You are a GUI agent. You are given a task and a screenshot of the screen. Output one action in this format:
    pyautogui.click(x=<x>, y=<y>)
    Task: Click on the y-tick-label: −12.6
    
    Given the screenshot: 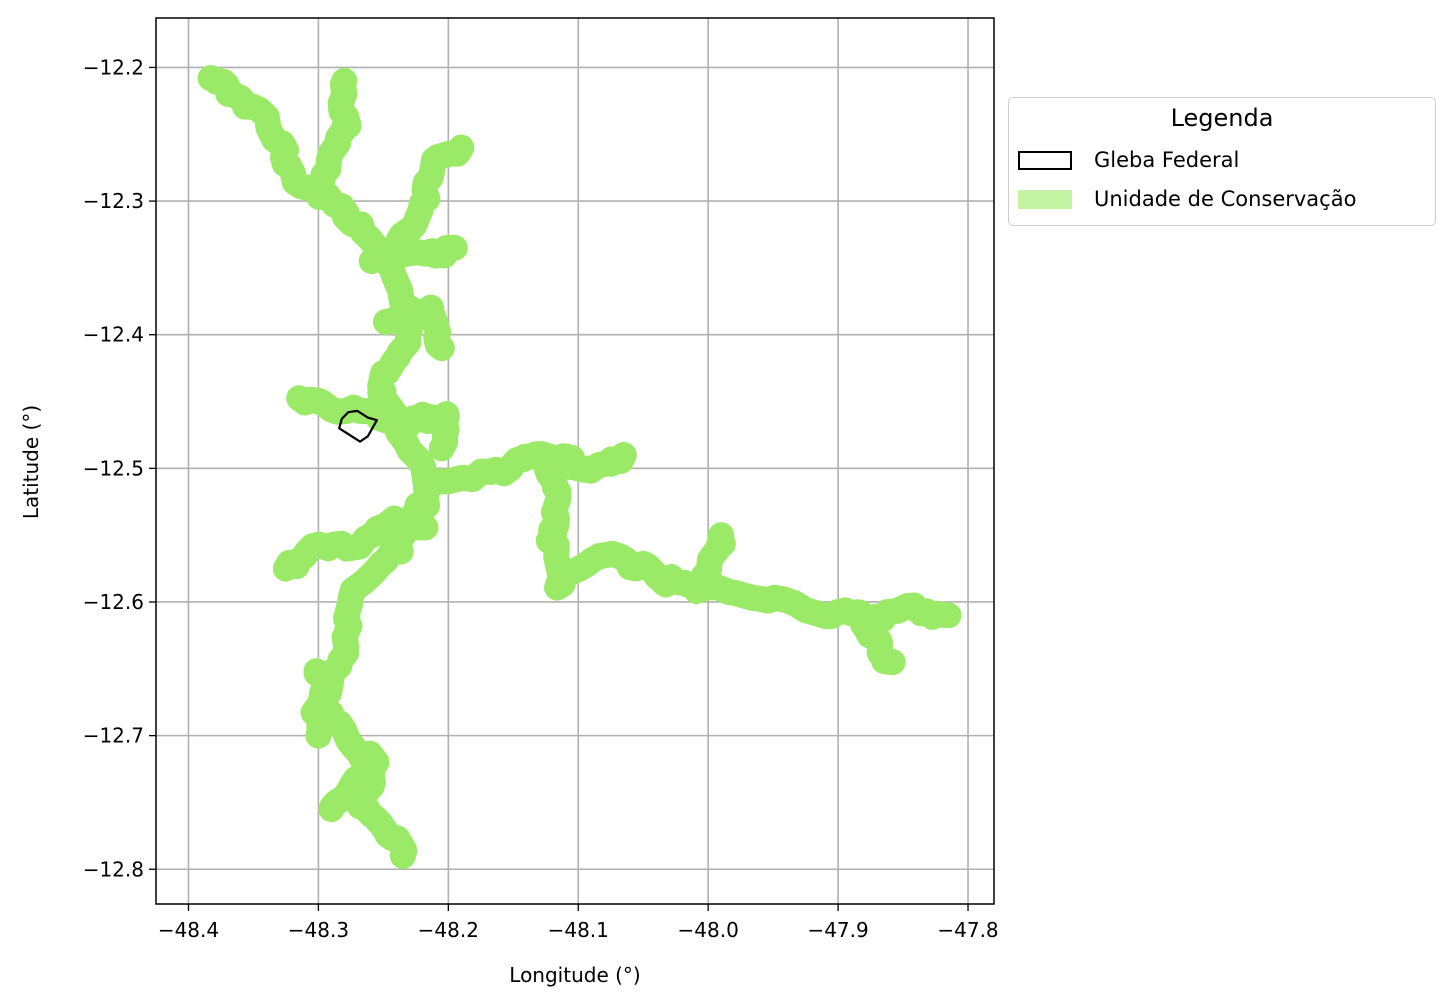 What is the action you would take?
    pyautogui.click(x=113, y=602)
    